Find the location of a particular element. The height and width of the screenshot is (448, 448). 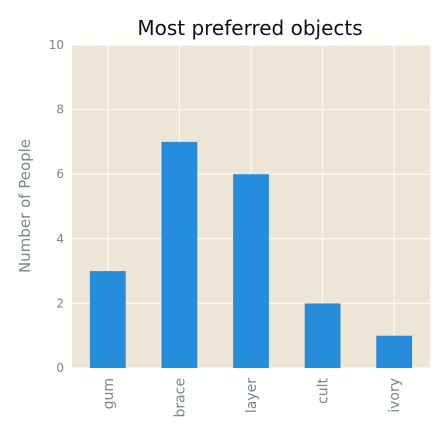

x-axis-ticks: gum brace layer cult ivory is located at coordinates (252, 397).